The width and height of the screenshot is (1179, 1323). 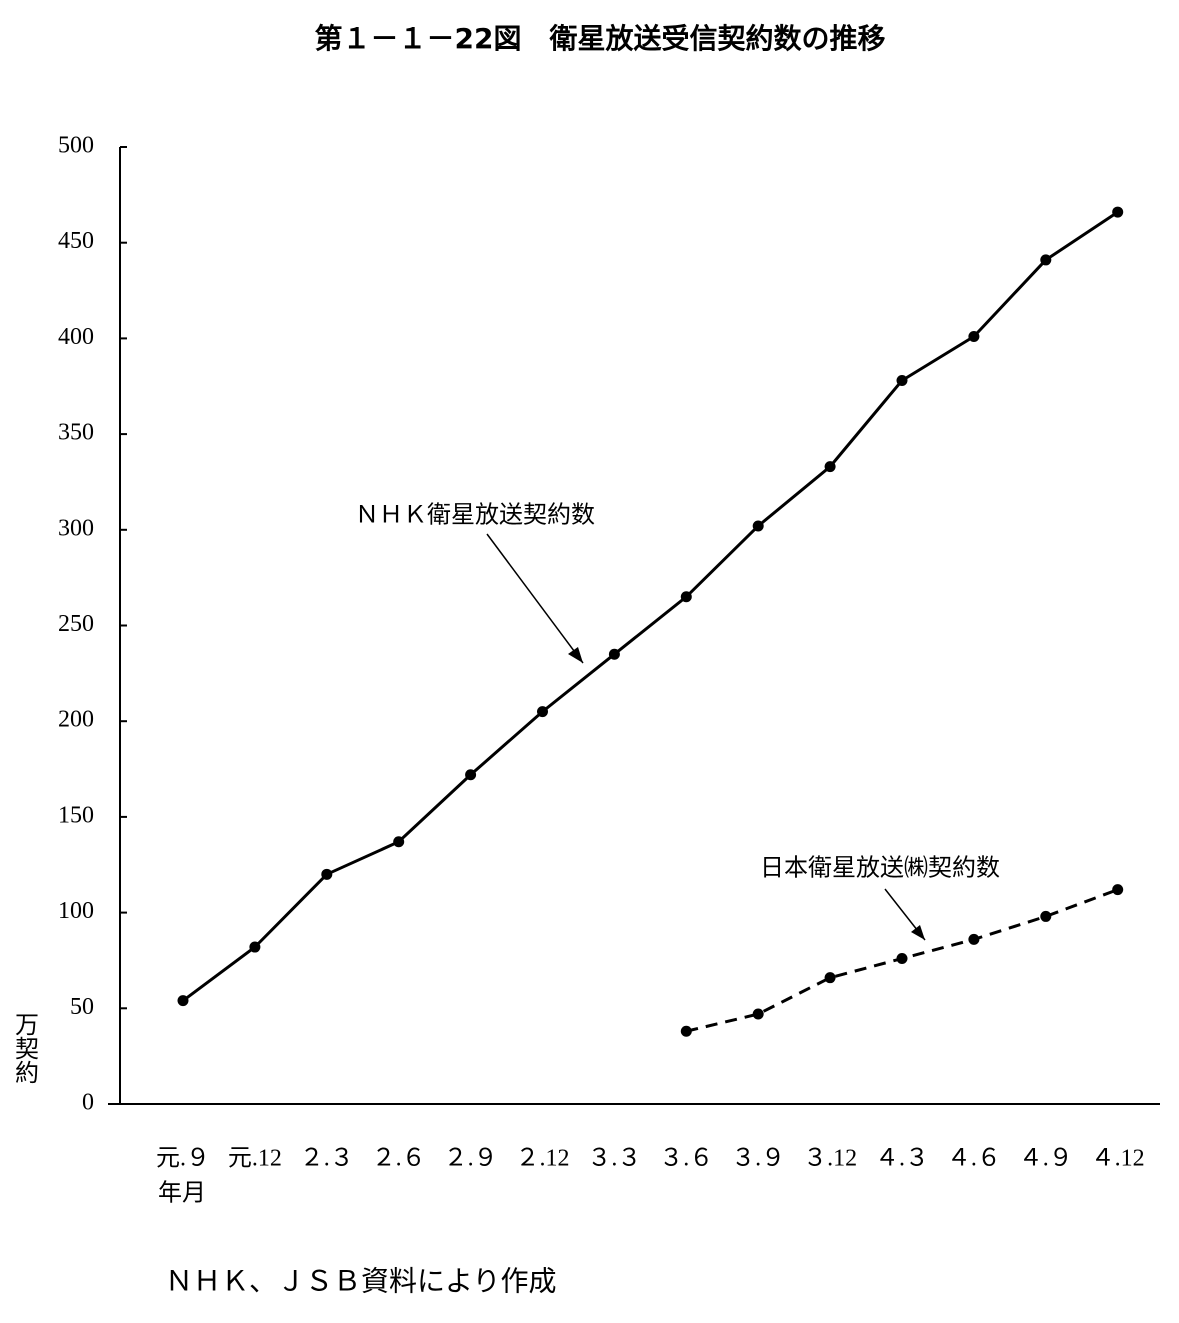 I want to click on source-note: ＮＨＫ、ＪＳＢ資料により作成, so click(x=360, y=1281).